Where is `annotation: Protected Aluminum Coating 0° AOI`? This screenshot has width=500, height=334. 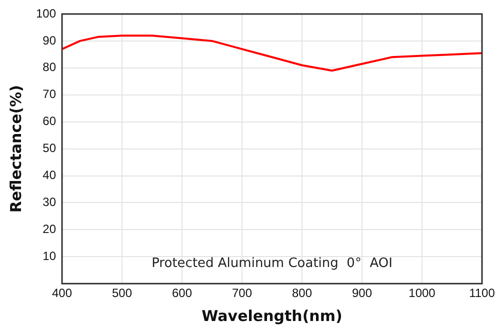
annotation: Protected Aluminum Coating 0° AOI is located at coordinates (272, 263).